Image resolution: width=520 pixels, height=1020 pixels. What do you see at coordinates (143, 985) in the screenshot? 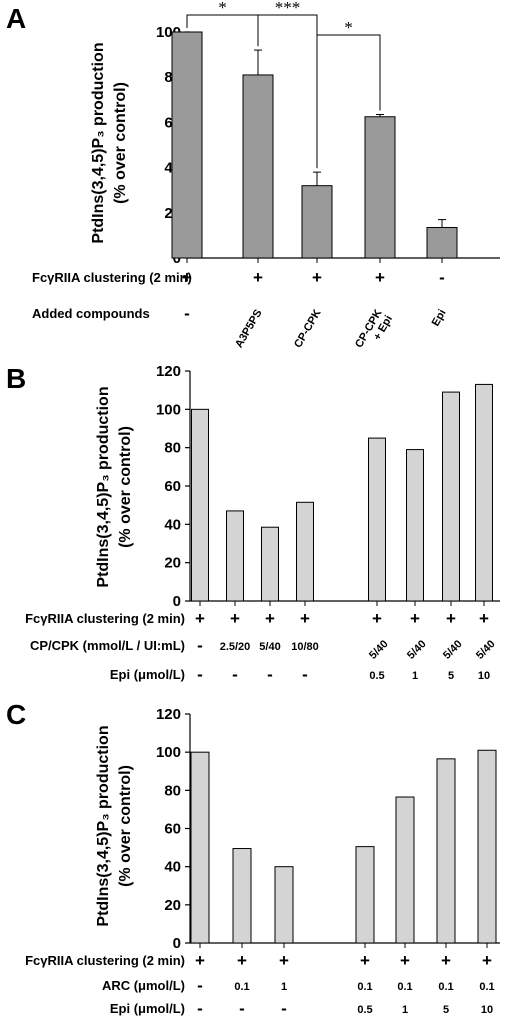
I see `condition-row-label: ARC (μmol/L)` at bounding box center [143, 985].